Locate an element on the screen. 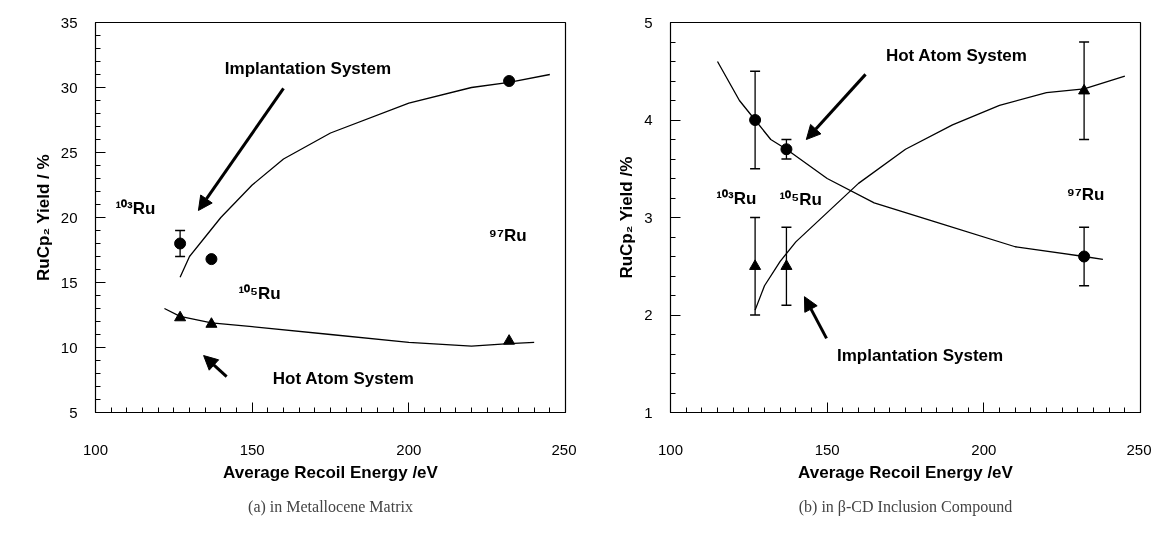  y-tick-label: 30 is located at coordinates (69, 87).